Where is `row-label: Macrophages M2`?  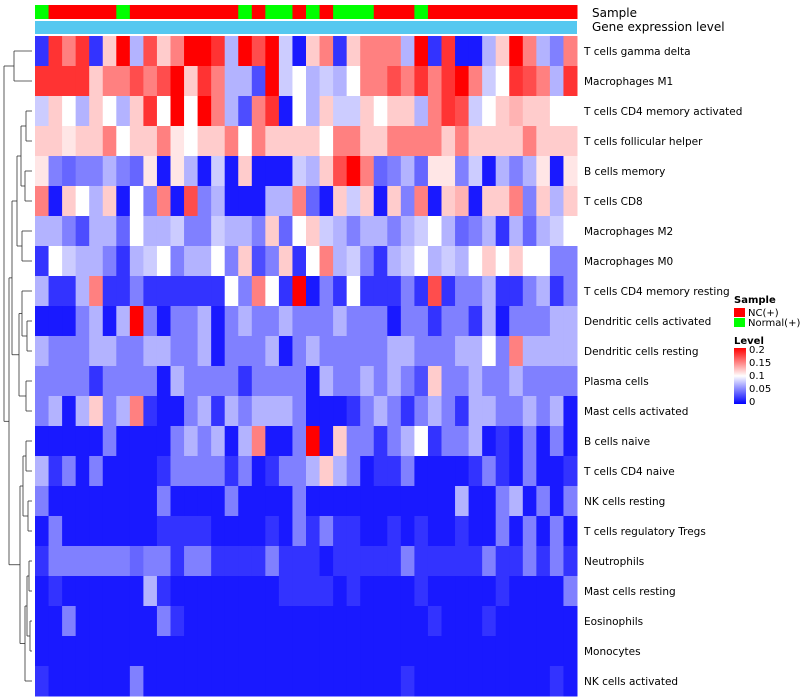
row-label: Macrophages M2 is located at coordinates (628, 232).